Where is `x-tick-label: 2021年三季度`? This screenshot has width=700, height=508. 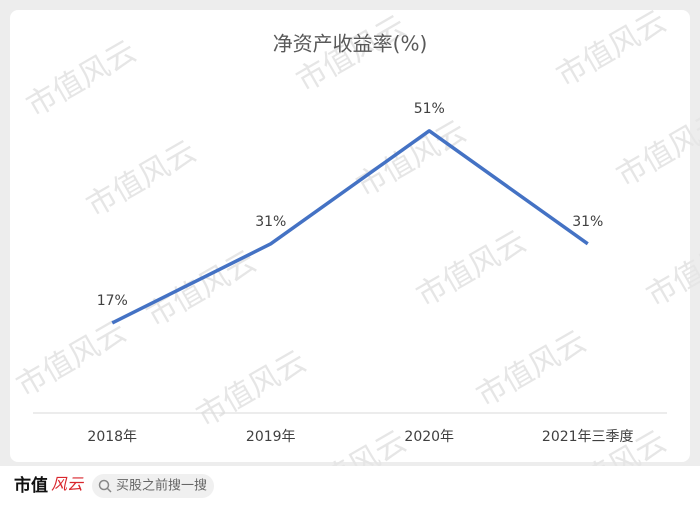
x-tick-label: 2021年三季度 is located at coordinates (588, 437).